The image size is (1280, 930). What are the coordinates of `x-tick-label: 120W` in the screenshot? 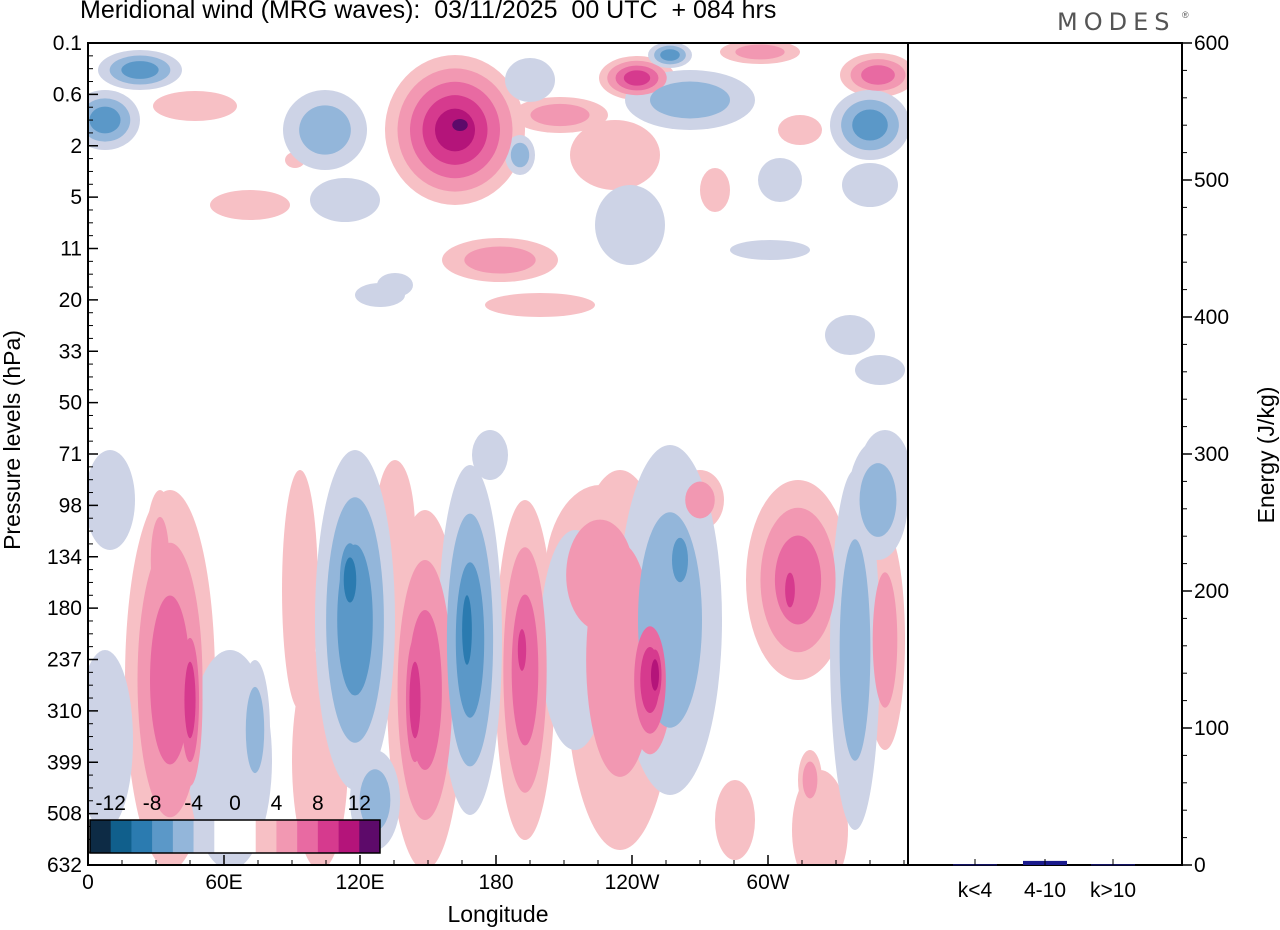 It's located at (632, 882).